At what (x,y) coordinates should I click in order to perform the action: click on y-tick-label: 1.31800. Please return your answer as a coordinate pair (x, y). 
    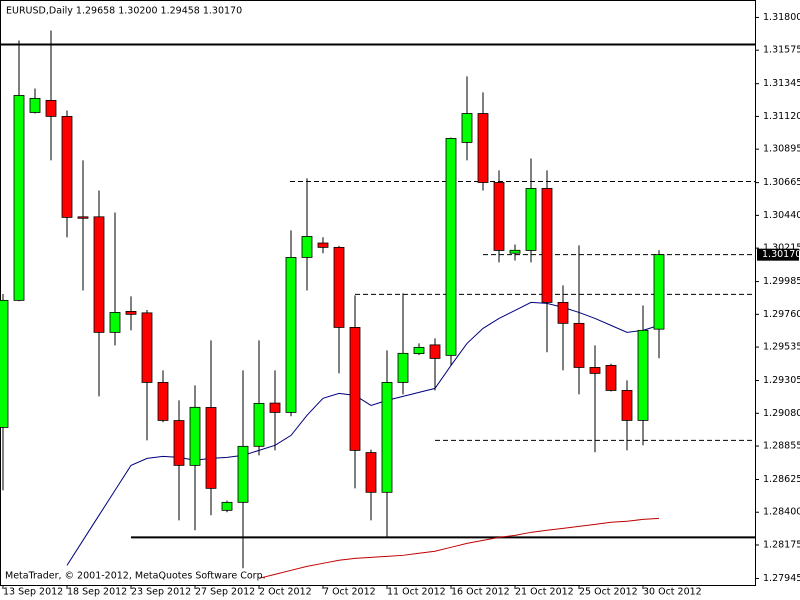
    Looking at the image, I should click on (781, 17).